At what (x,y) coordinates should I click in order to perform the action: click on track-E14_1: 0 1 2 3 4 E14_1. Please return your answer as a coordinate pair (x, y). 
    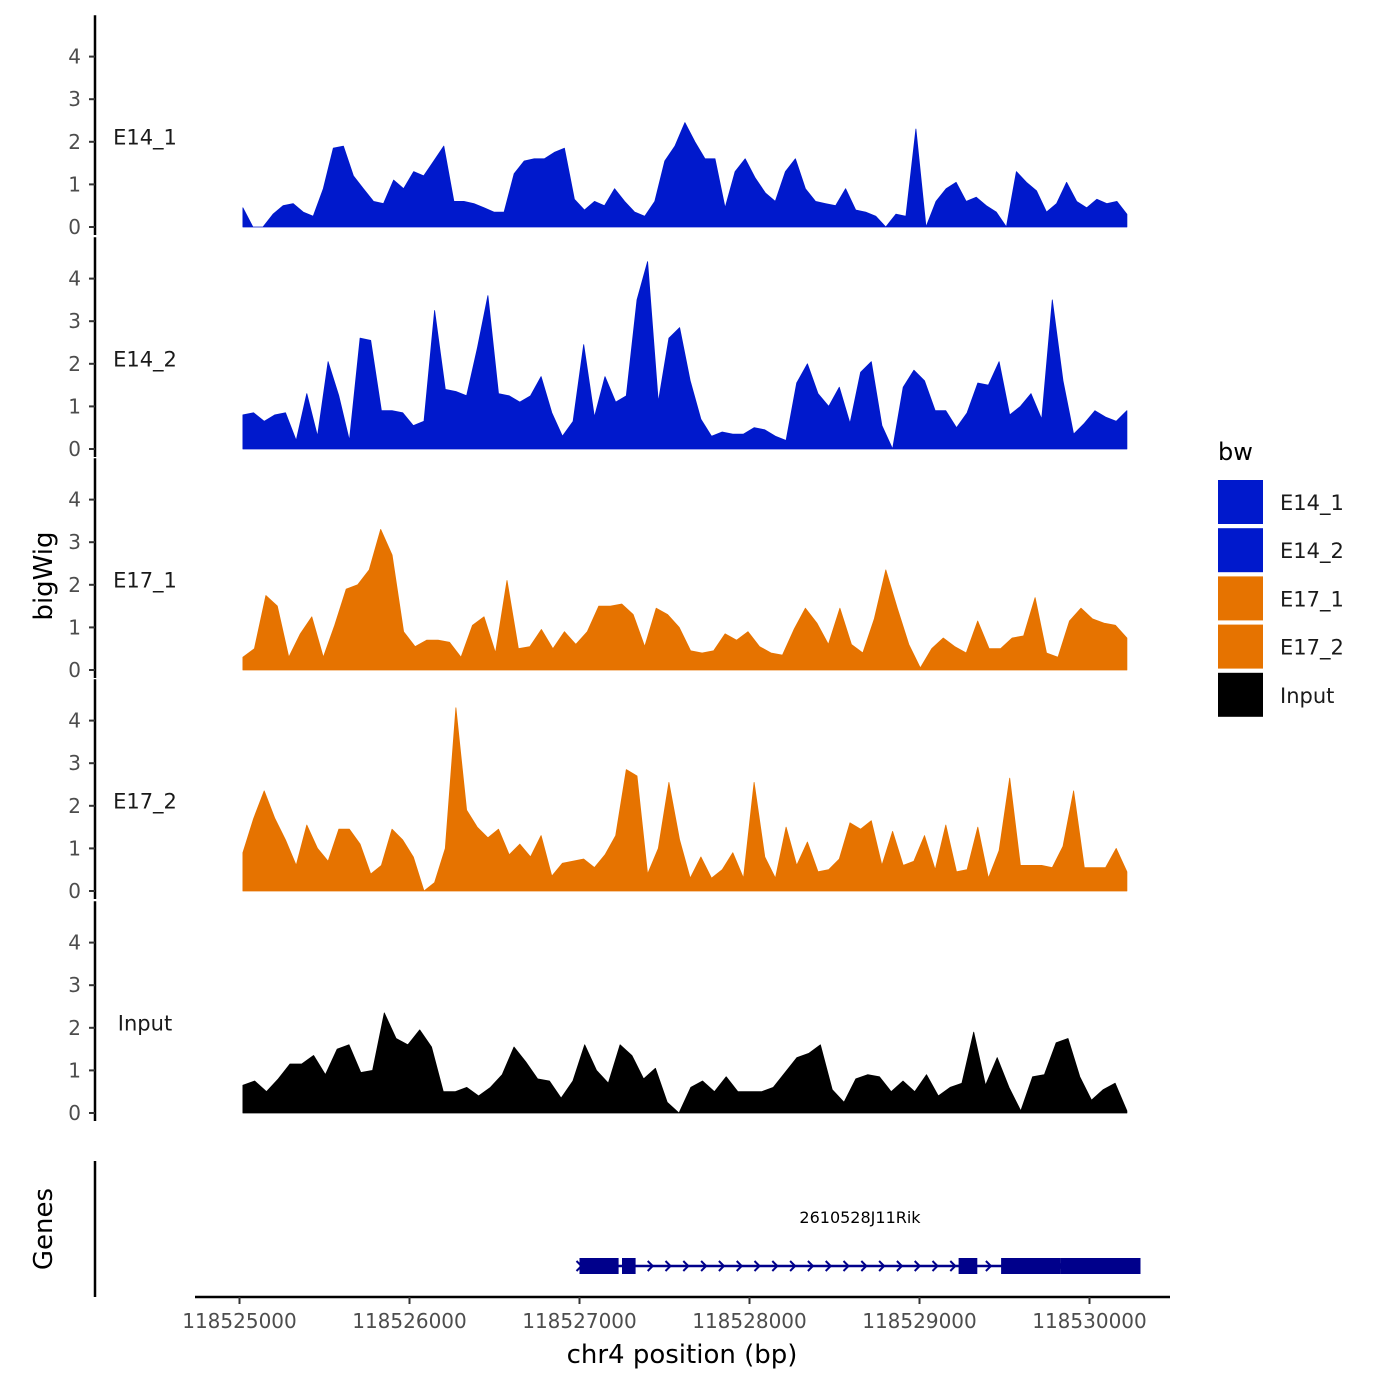
    Looking at the image, I should click on (598, 127).